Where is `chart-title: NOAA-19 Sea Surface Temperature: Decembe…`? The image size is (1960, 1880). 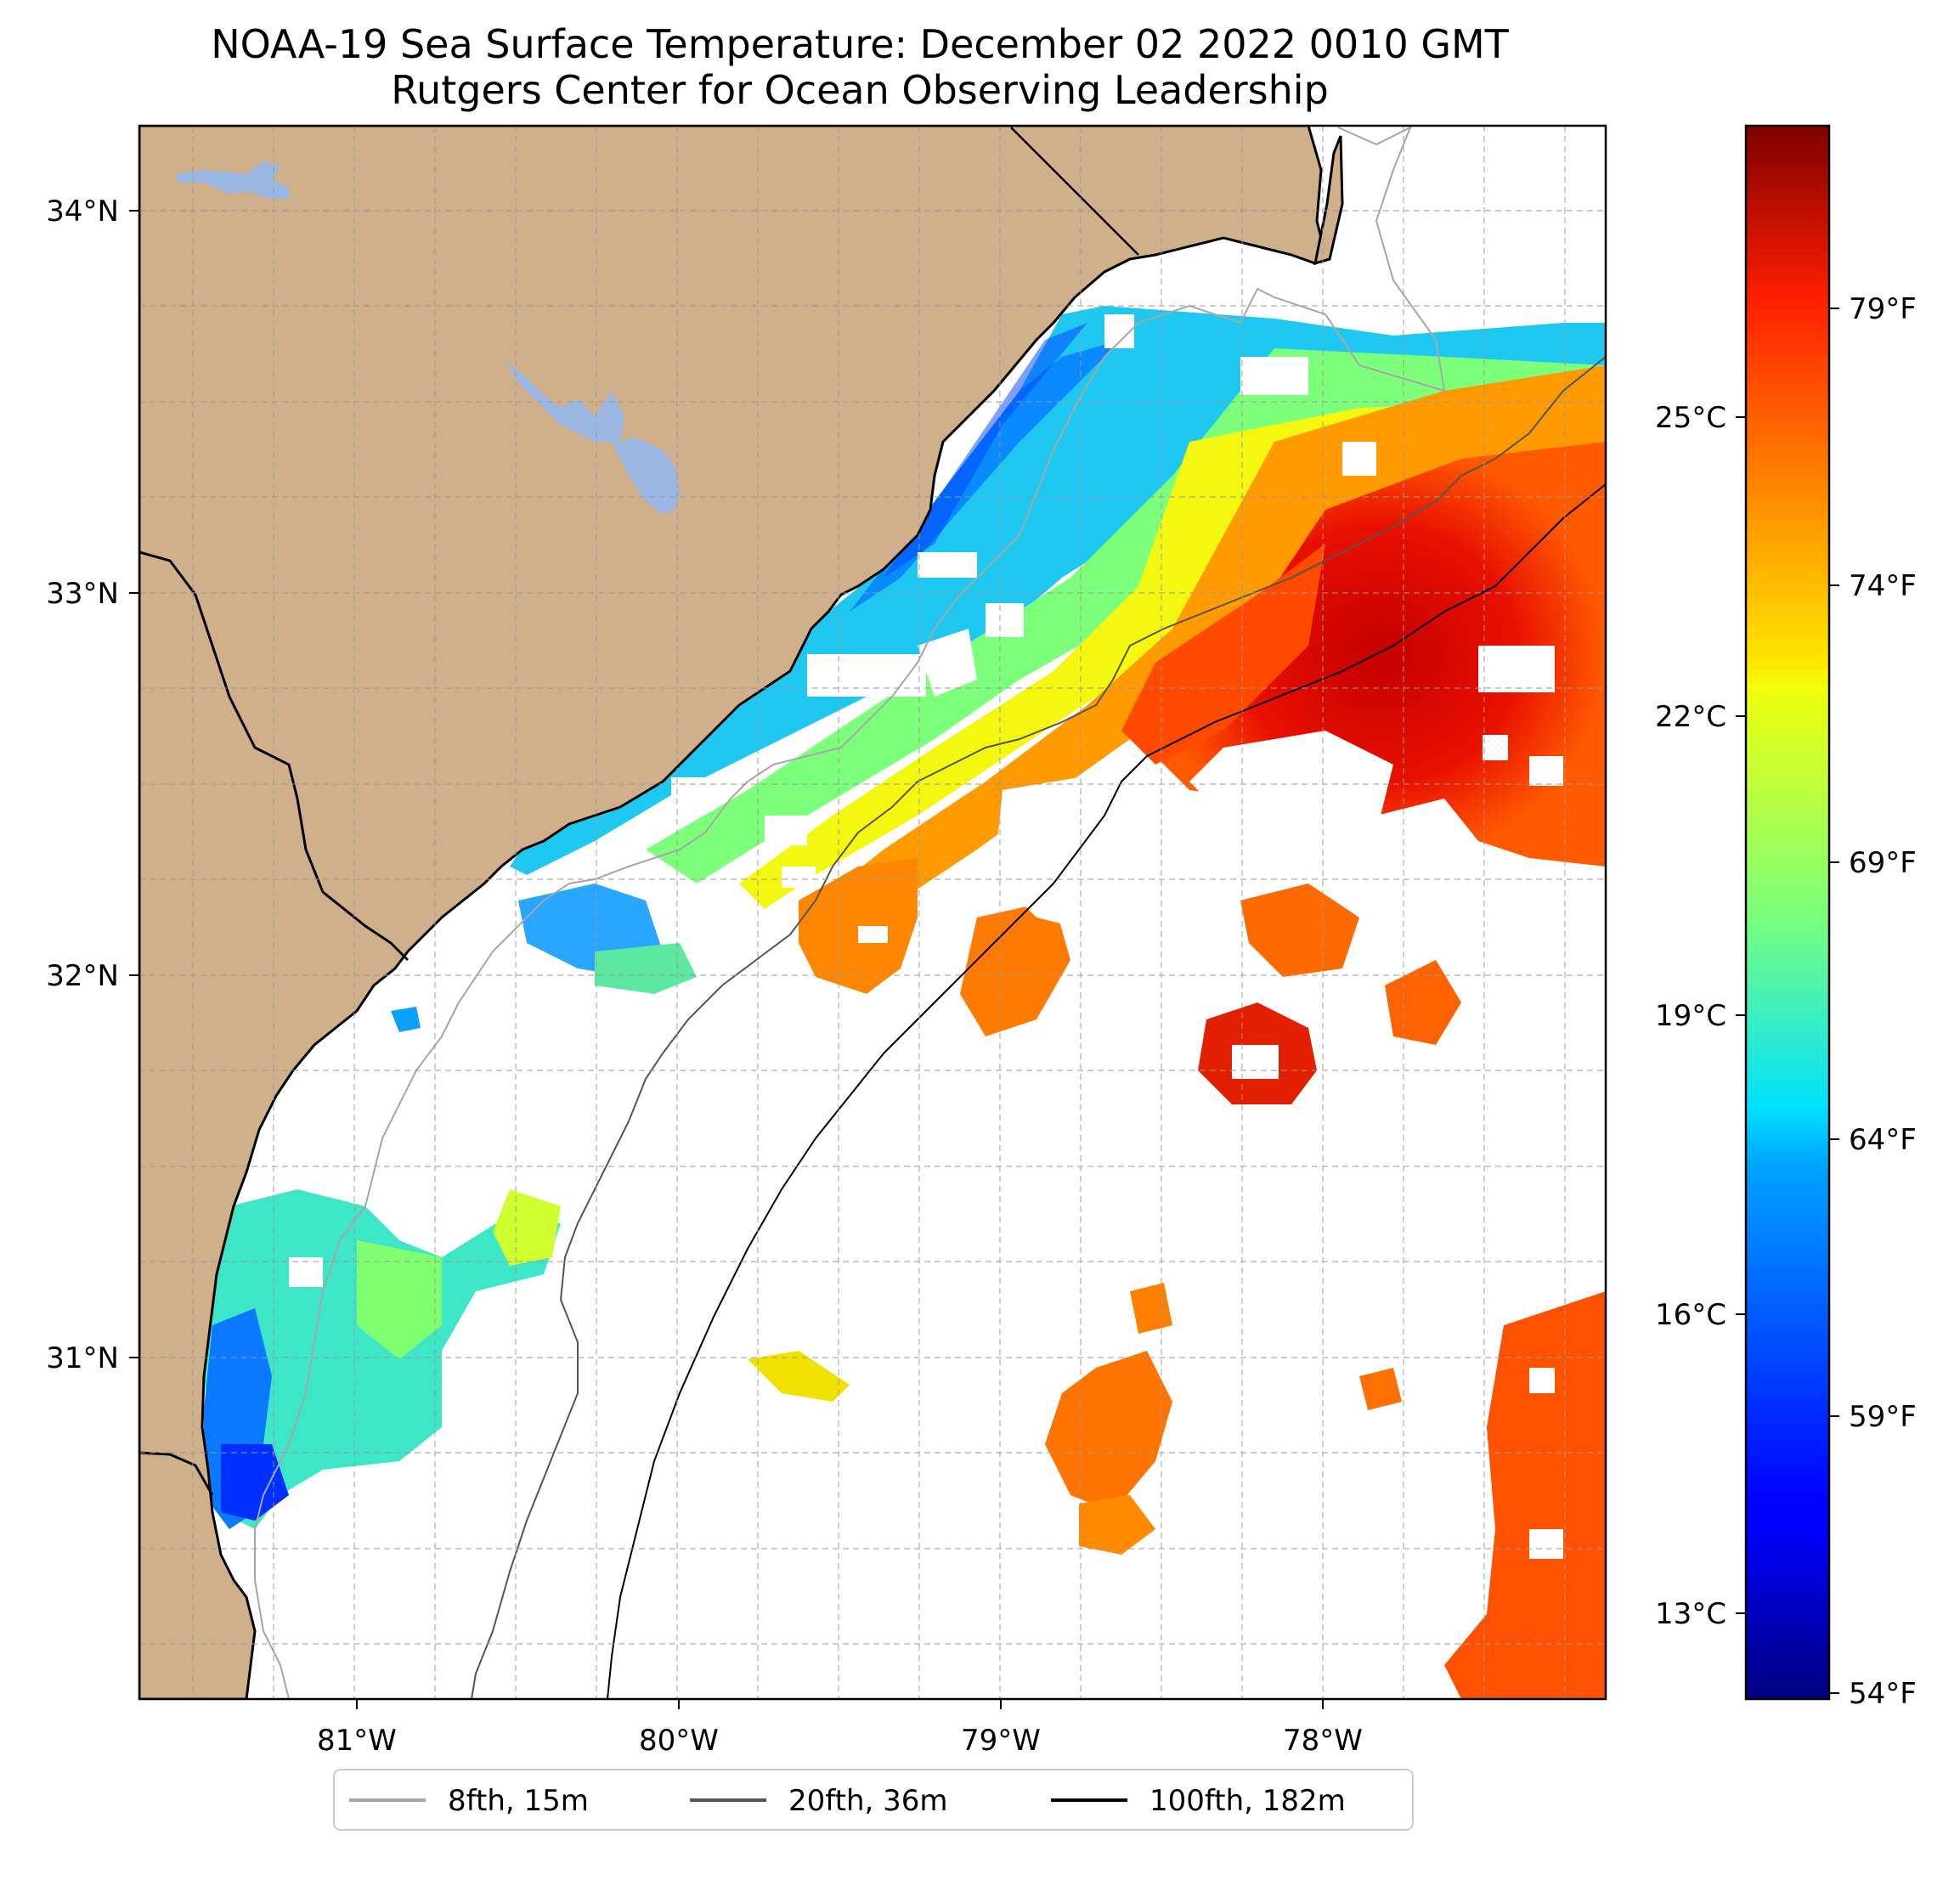
chart-title: NOAA-19 Sea Surface Temperature: Decembe… is located at coordinates (860, 44).